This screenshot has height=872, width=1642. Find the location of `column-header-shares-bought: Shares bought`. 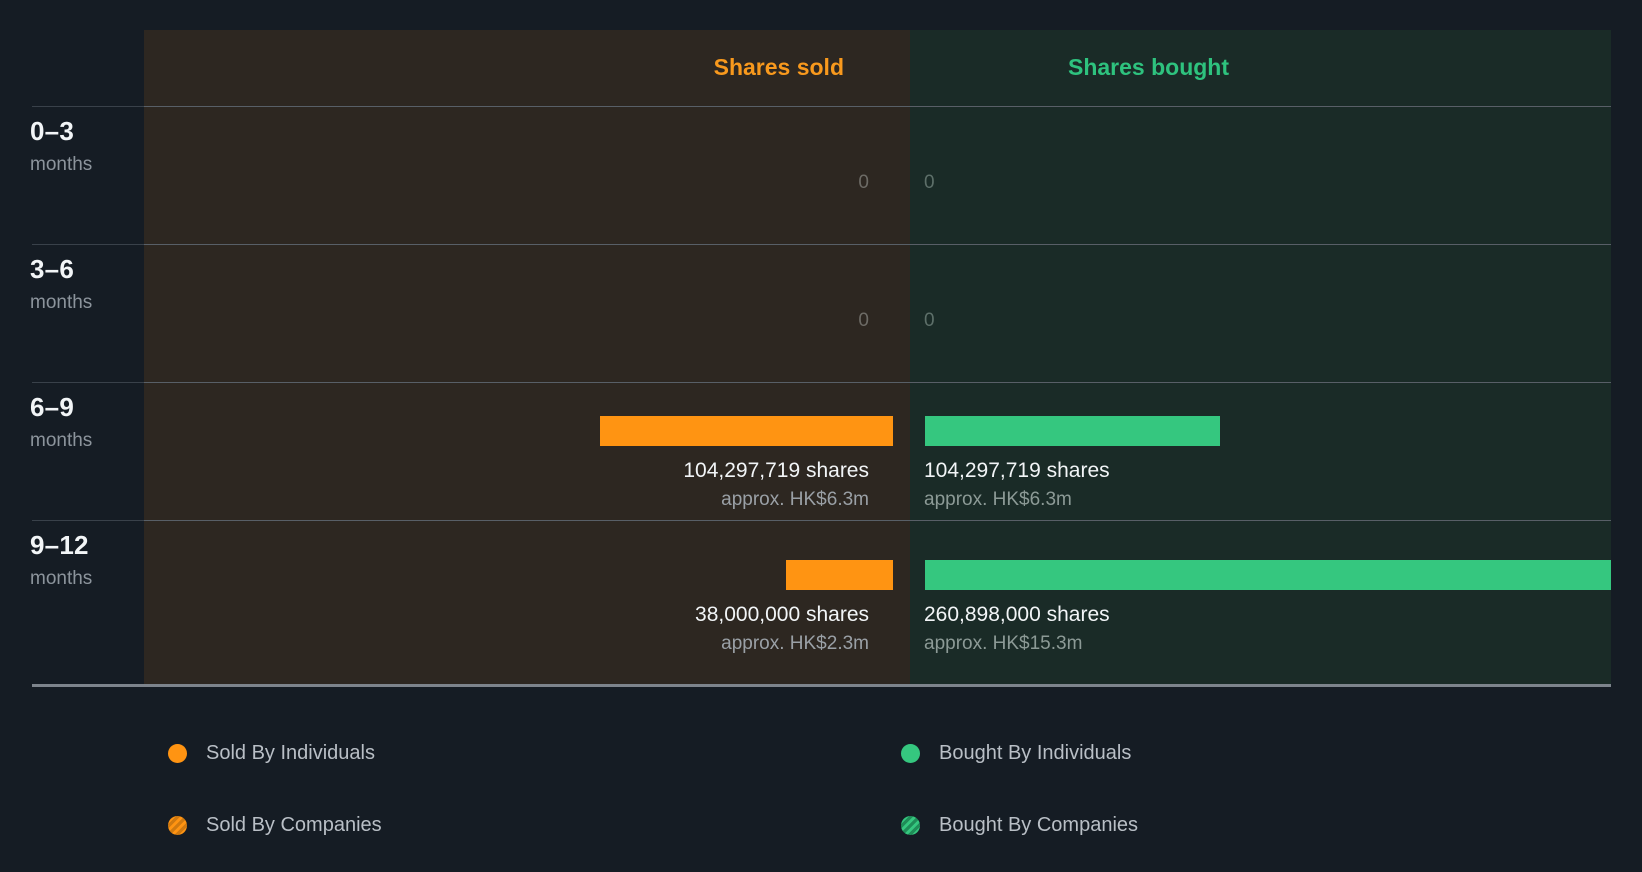

column-header-shares-bought: Shares bought is located at coordinates (1149, 67).